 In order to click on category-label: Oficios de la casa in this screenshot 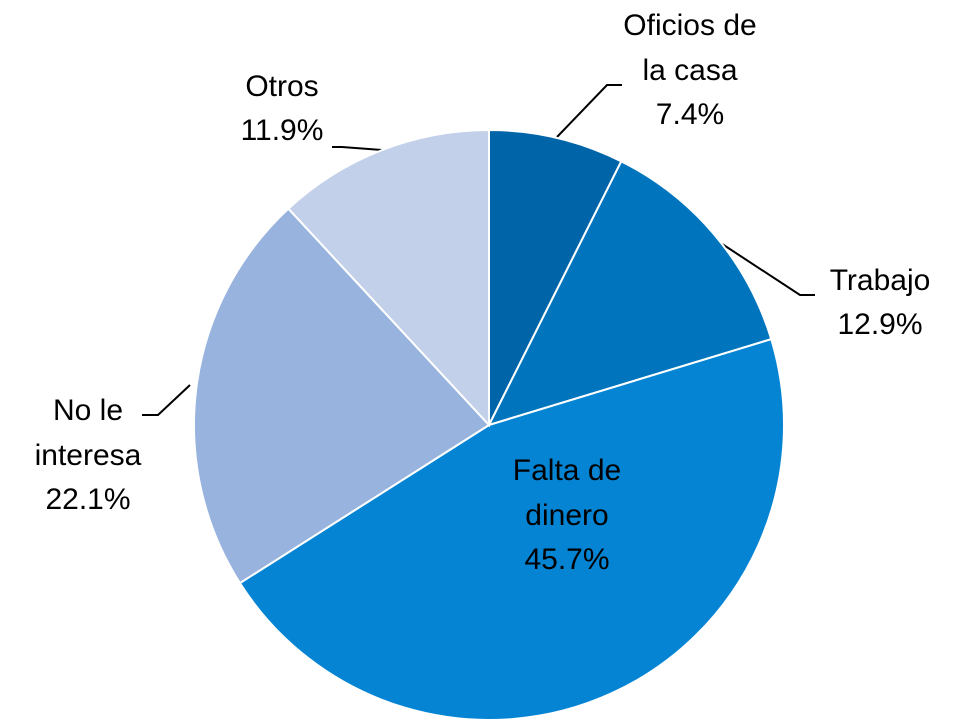, I will do `click(689, 48)`.